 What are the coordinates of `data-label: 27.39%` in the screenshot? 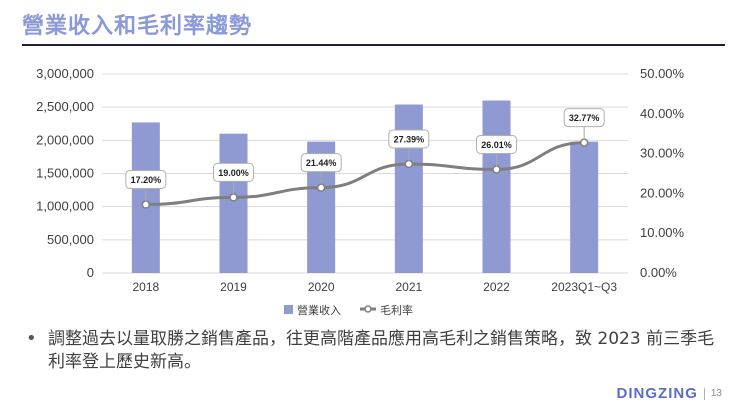 It's located at (409, 139).